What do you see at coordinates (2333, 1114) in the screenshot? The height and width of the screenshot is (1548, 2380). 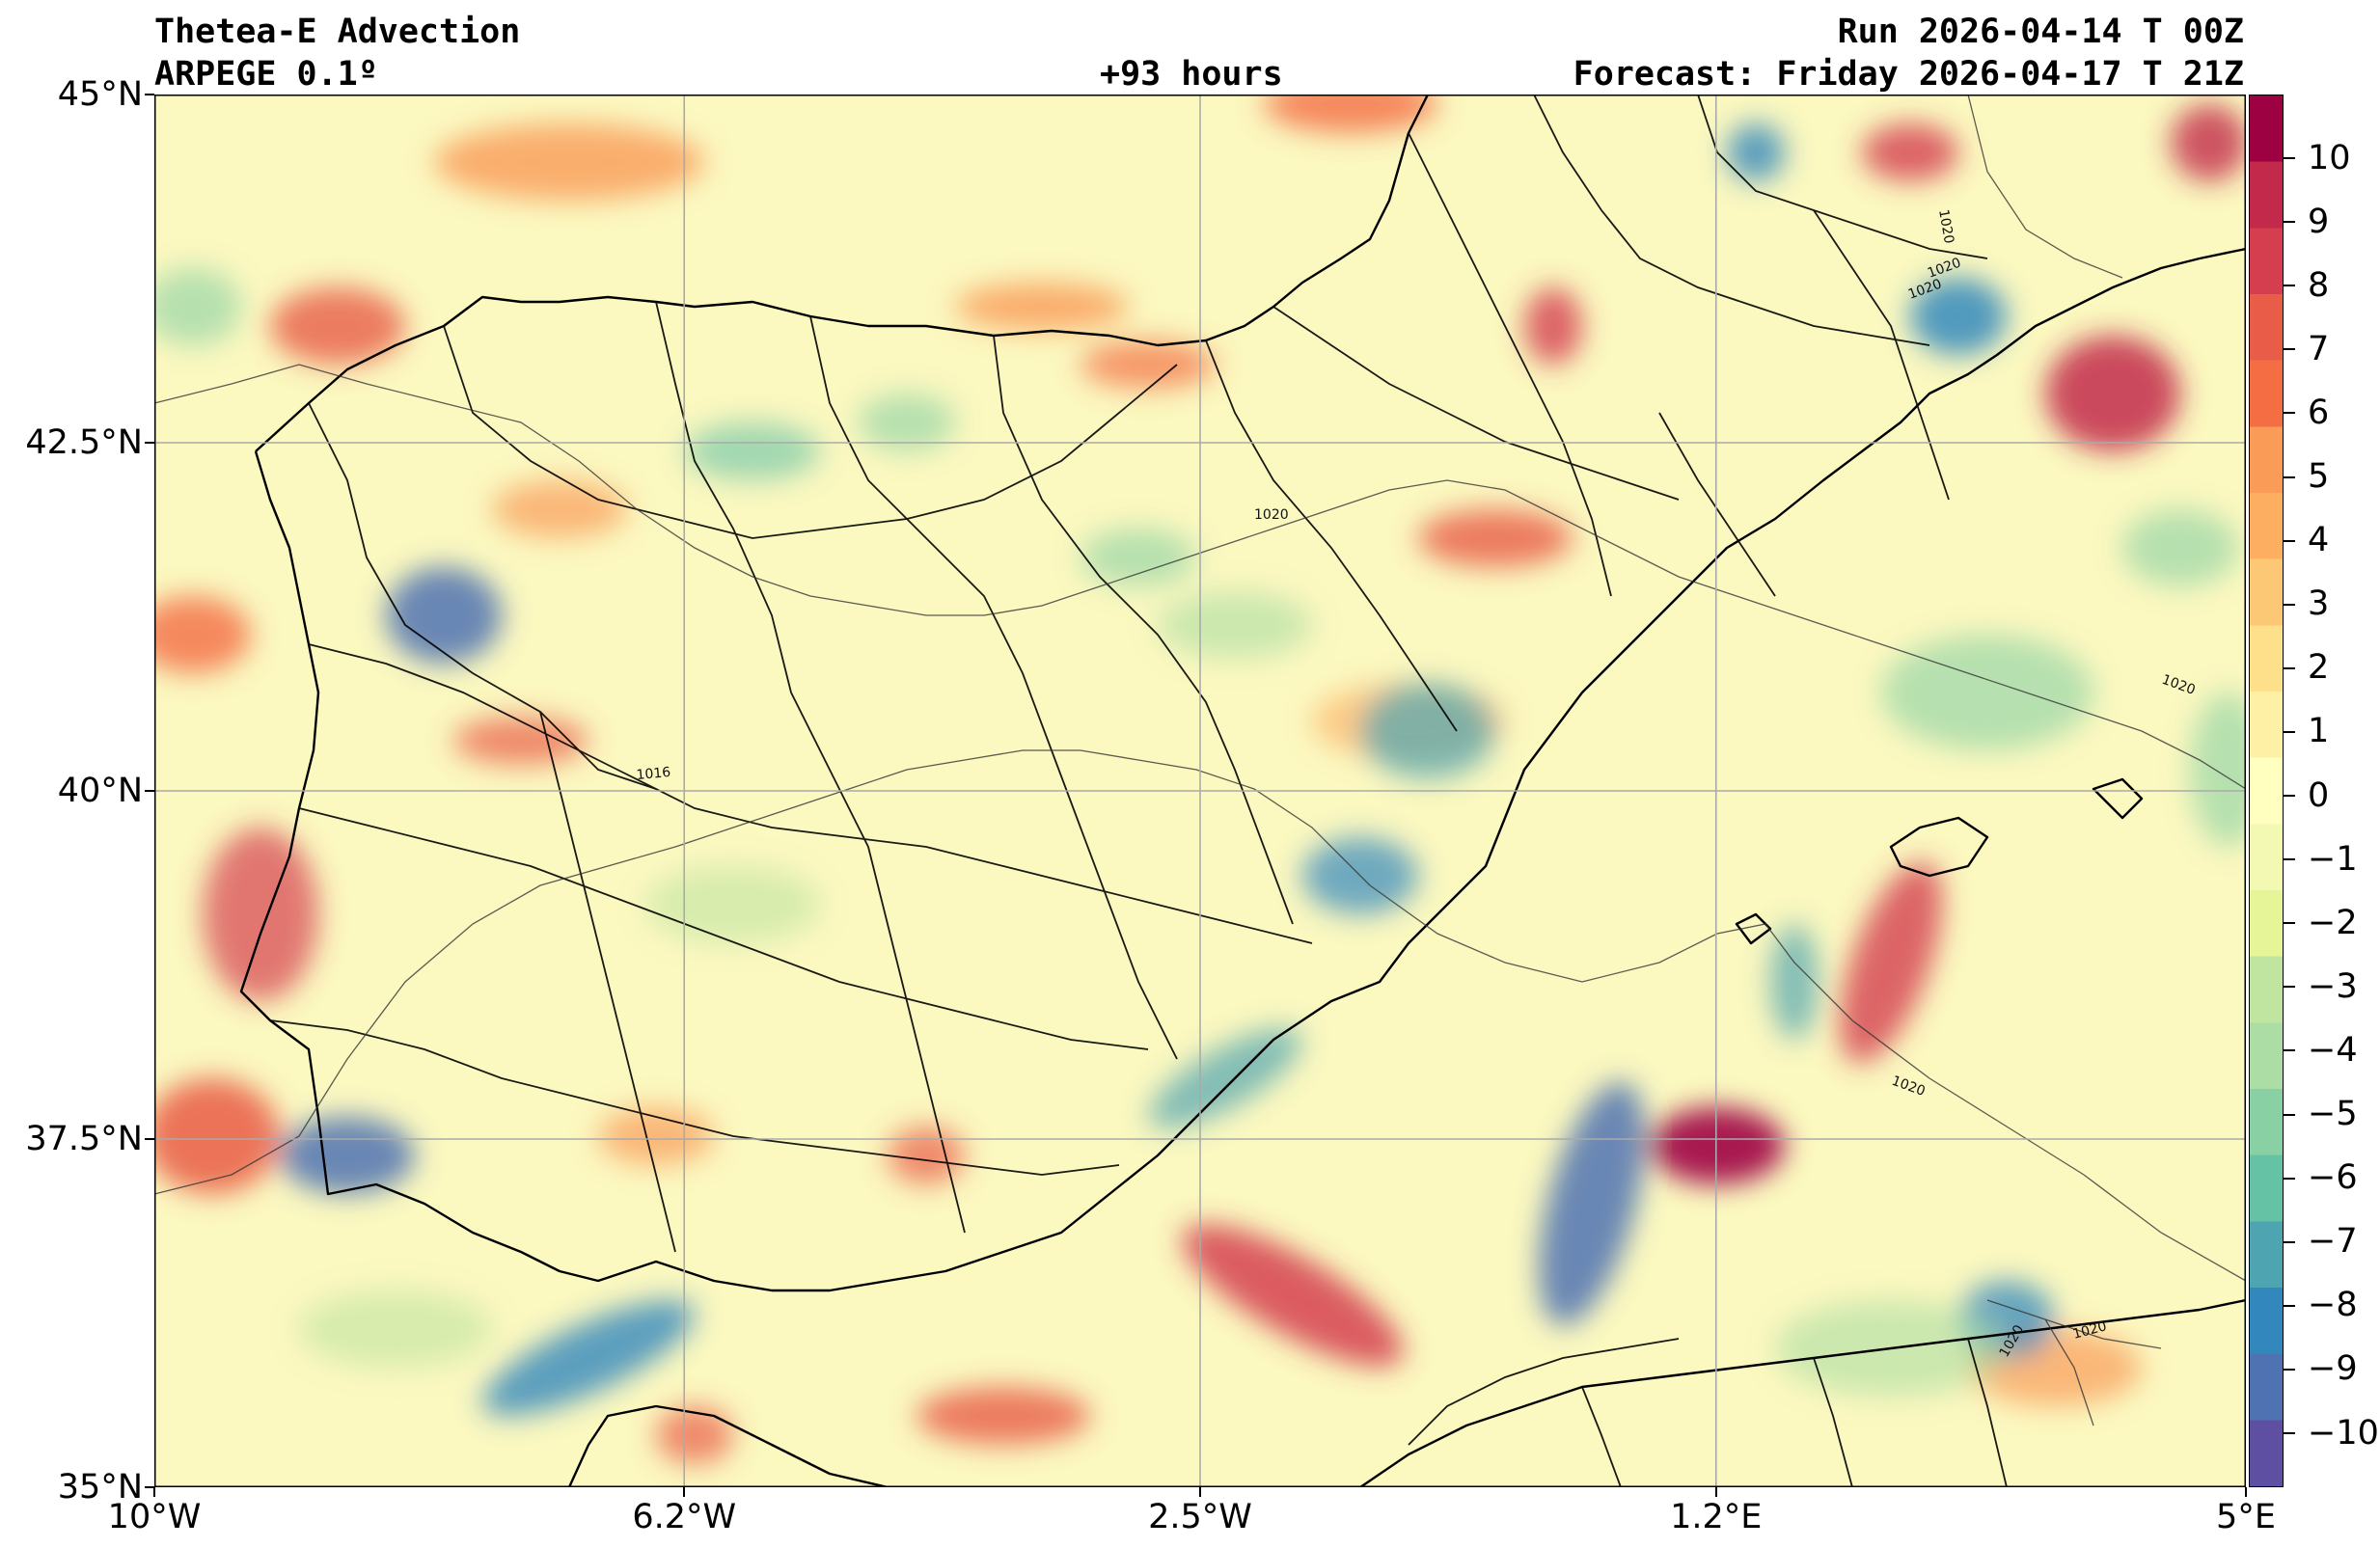 I see `colorbar-tick-label: −5` at bounding box center [2333, 1114].